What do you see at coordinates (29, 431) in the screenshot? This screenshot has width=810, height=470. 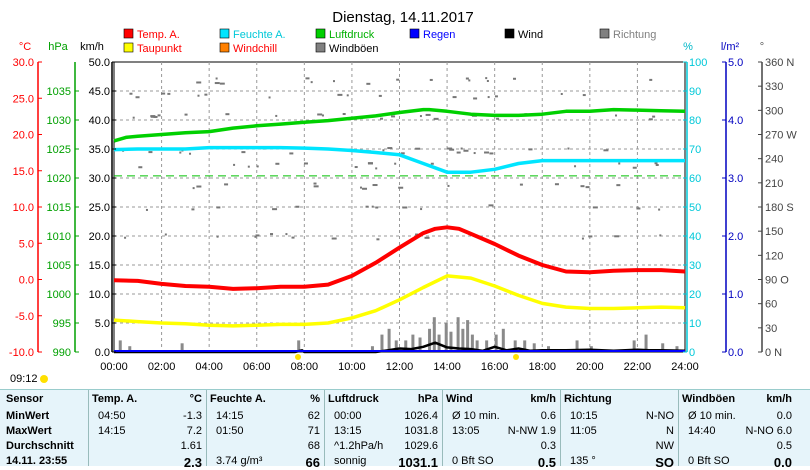 I see `row-label: MaxWert` at bounding box center [29, 431].